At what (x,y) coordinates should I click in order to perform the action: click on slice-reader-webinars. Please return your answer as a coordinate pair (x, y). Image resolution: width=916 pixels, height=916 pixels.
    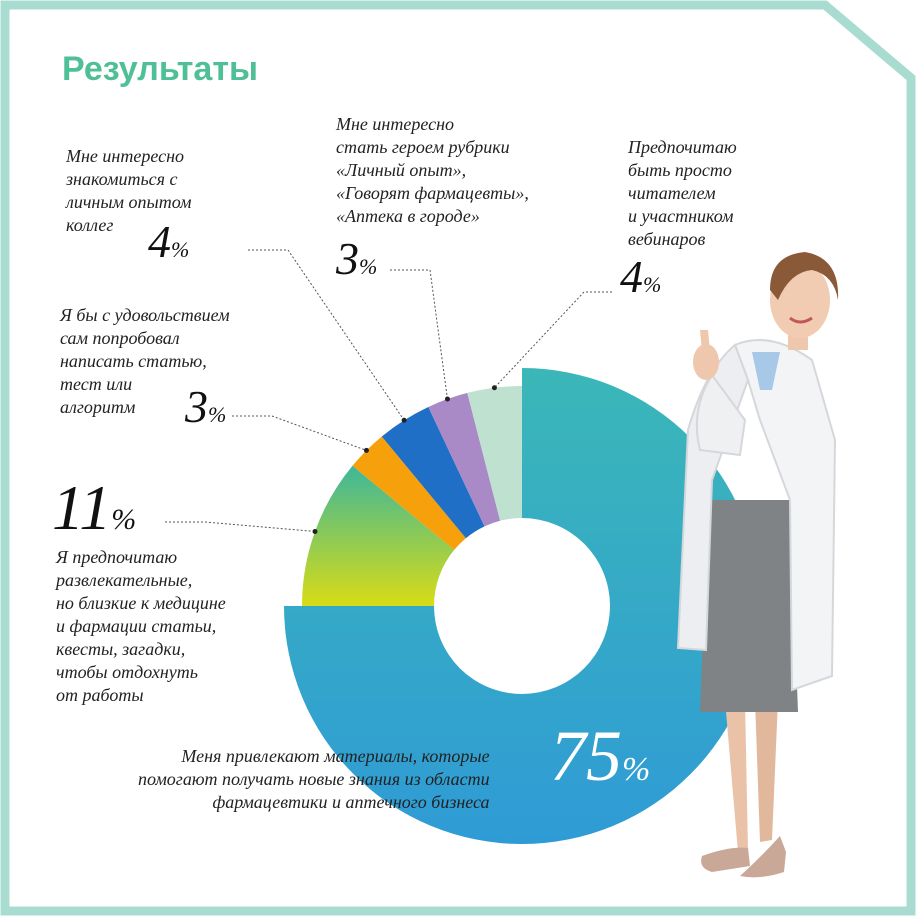
    Looking at the image, I should click on (494, 453).